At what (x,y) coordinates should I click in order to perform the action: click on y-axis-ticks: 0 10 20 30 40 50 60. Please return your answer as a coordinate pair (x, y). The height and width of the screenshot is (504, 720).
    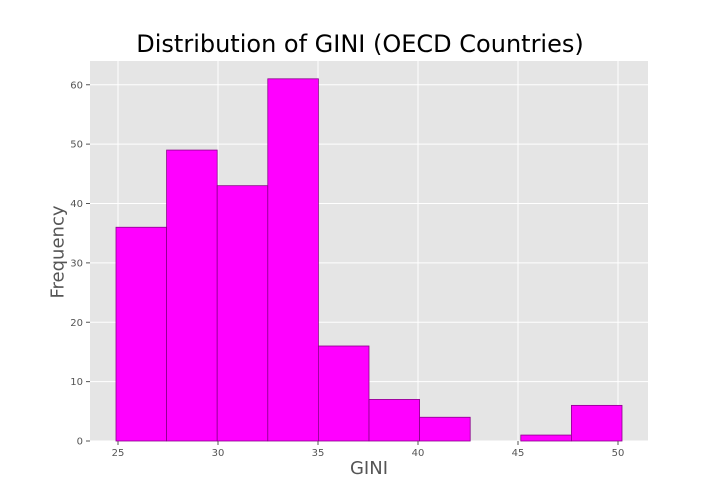
    Looking at the image, I should click on (80, 264).